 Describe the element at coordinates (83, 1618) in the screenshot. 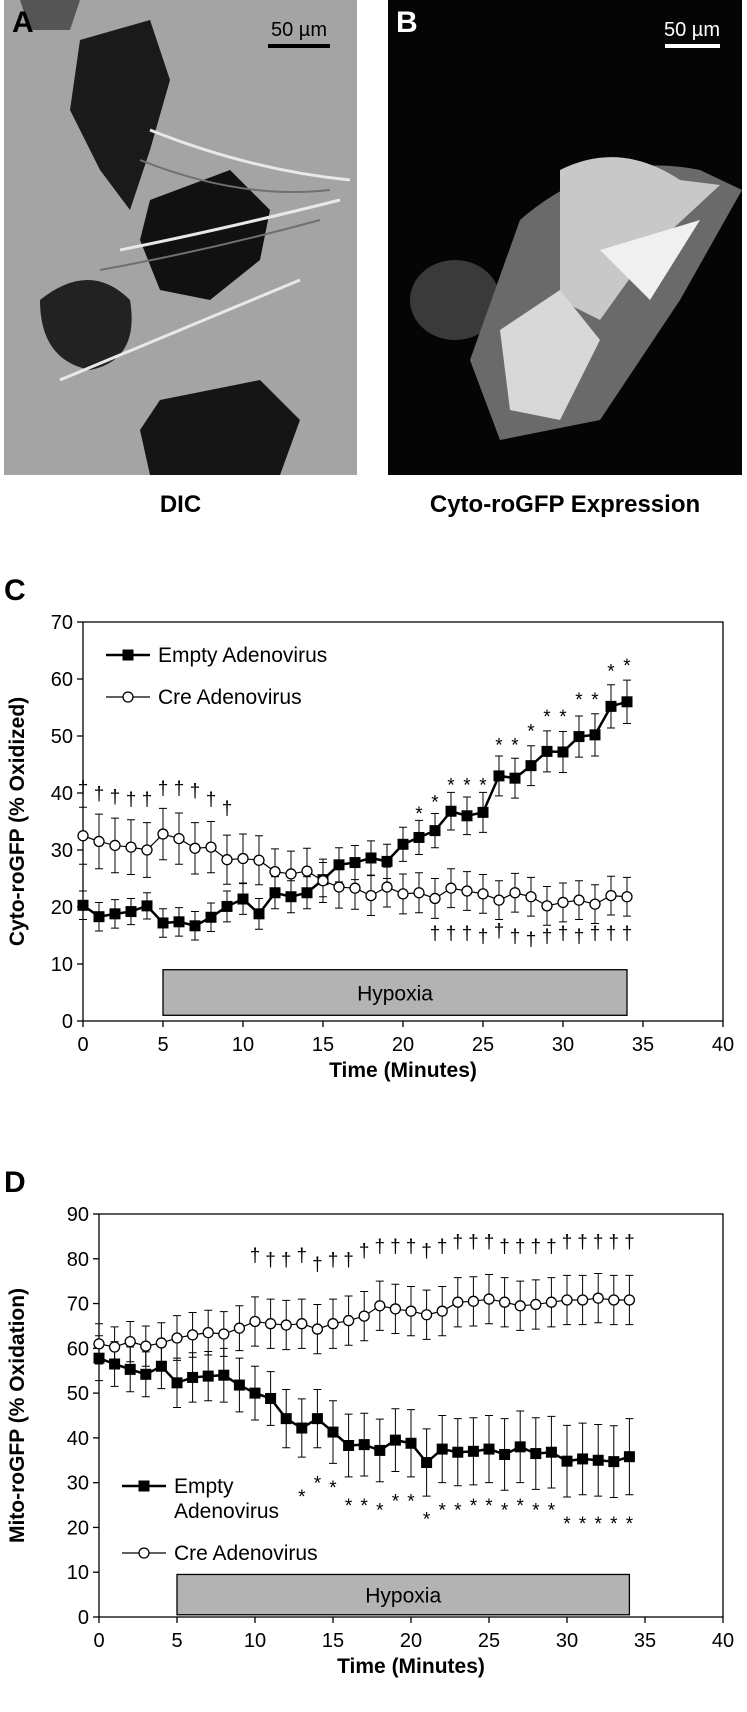

I see `y-tick-label: 0` at that location.